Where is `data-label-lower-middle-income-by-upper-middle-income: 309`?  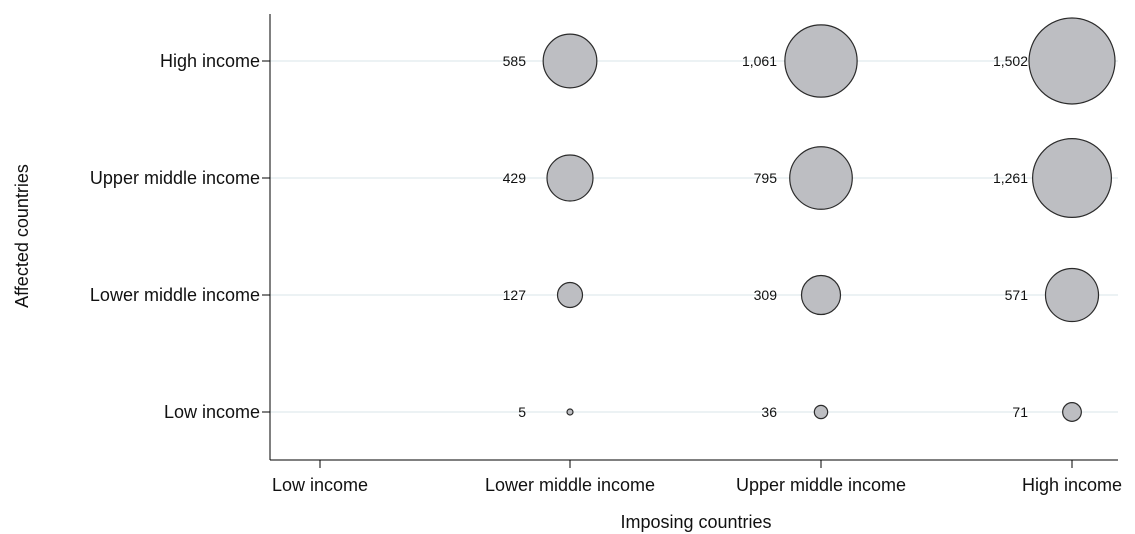 data-label-lower-middle-income-by-upper-middle-income: 309 is located at coordinates (766, 295).